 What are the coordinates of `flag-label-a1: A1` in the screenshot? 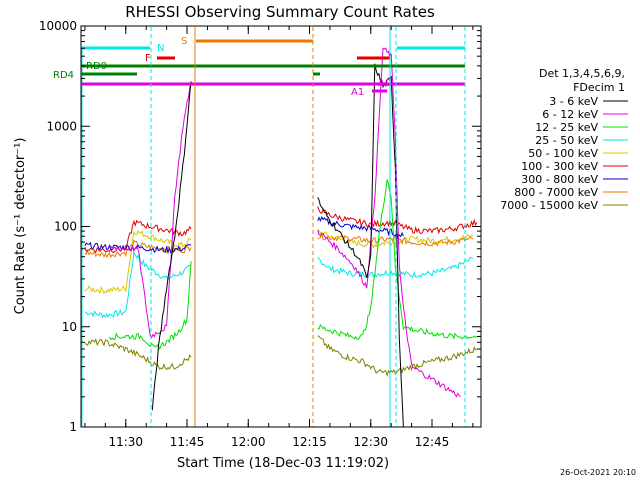 It's located at (357, 92).